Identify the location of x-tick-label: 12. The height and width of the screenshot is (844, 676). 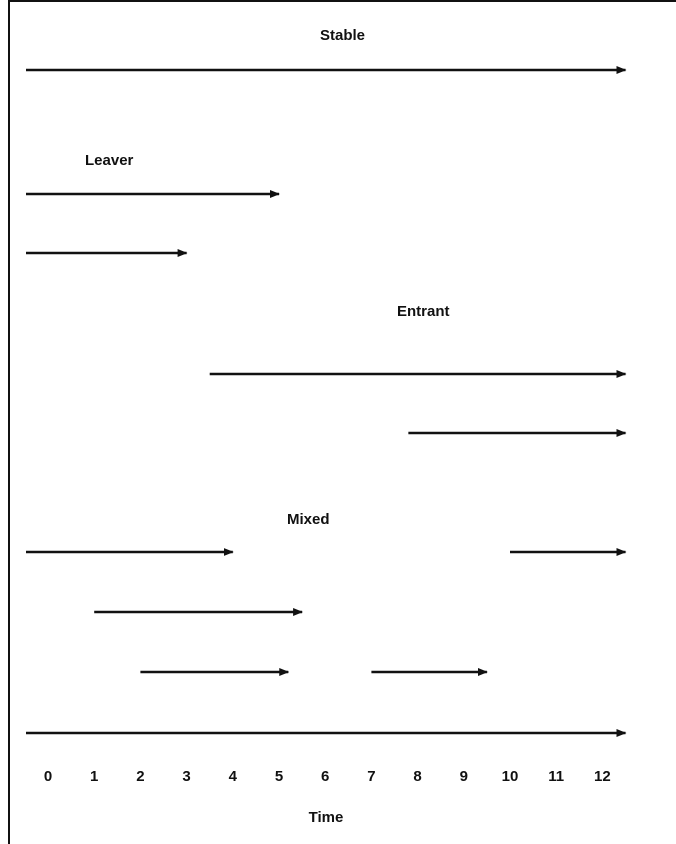
(602, 776).